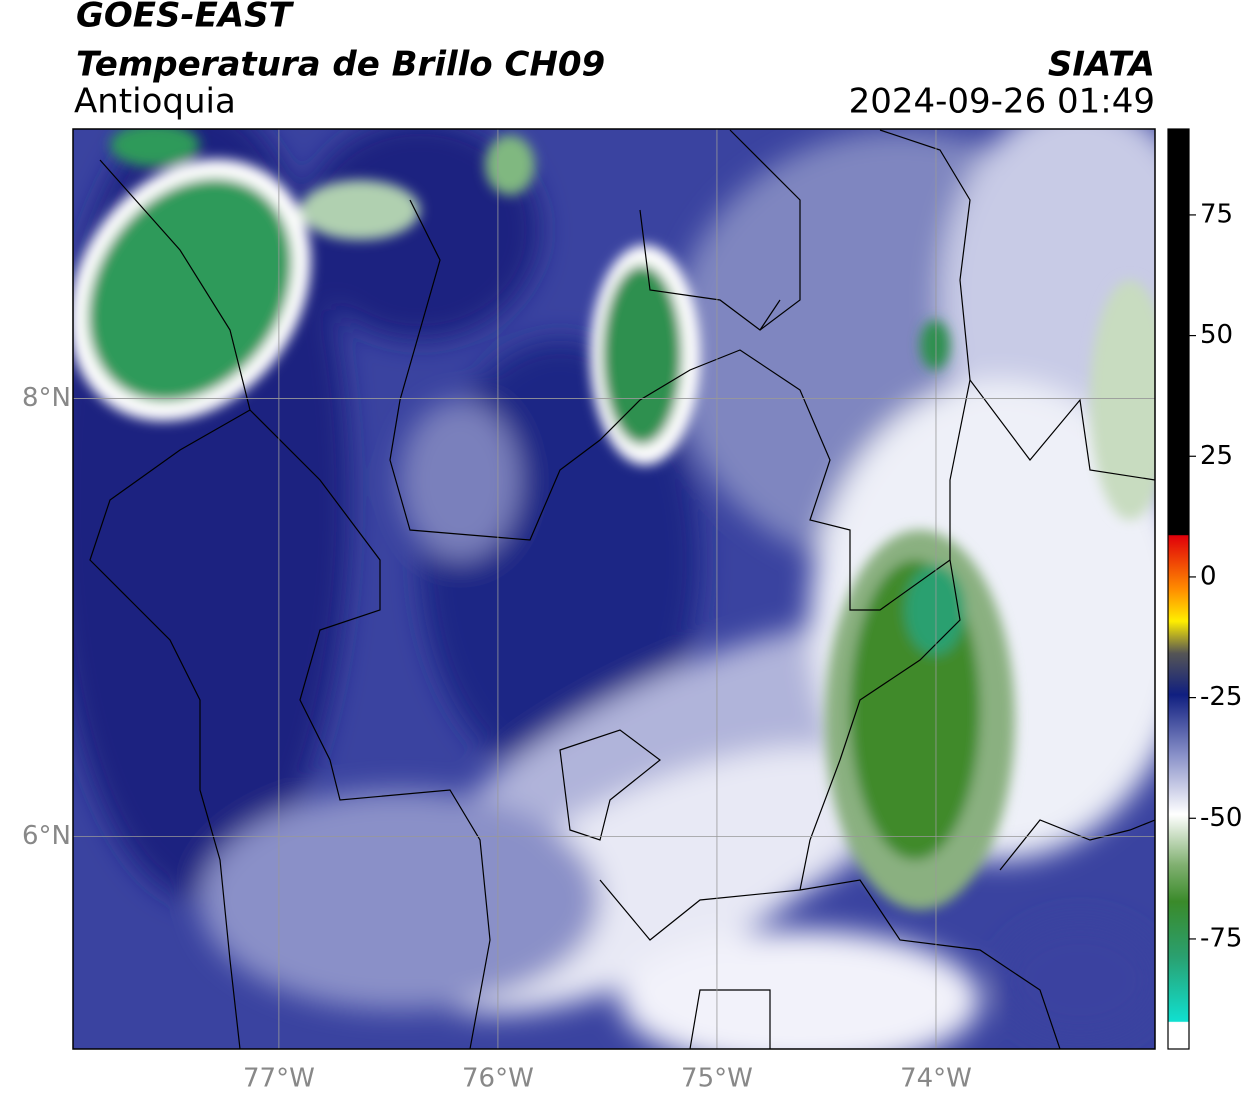 This screenshot has width=1252, height=1099. What do you see at coordinates (1208, 576) in the screenshot?
I see `colorbar-tick-label: 0` at bounding box center [1208, 576].